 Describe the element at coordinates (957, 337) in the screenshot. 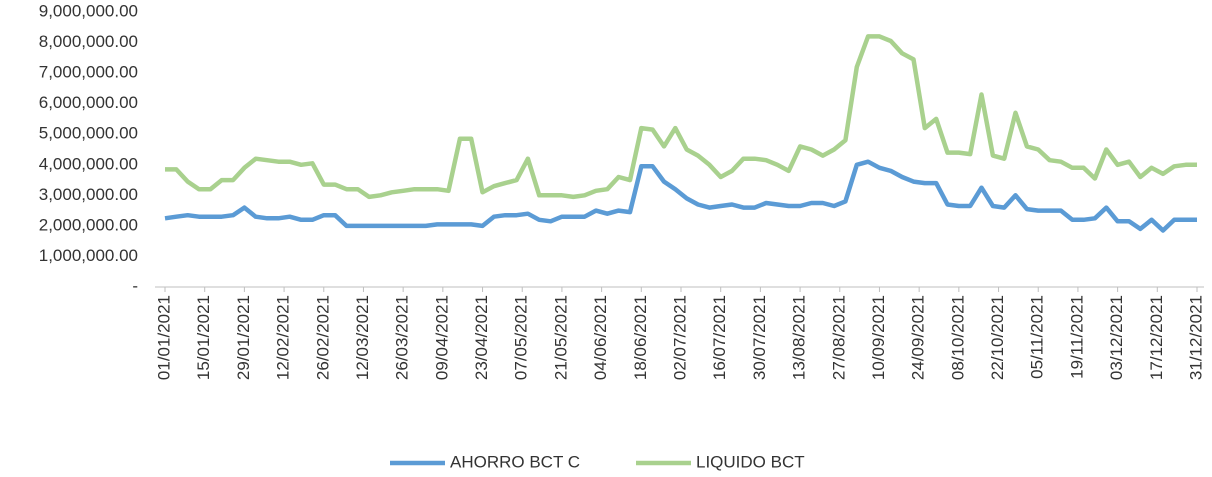

I see `x-tick-label: 08/10/2021` at that location.